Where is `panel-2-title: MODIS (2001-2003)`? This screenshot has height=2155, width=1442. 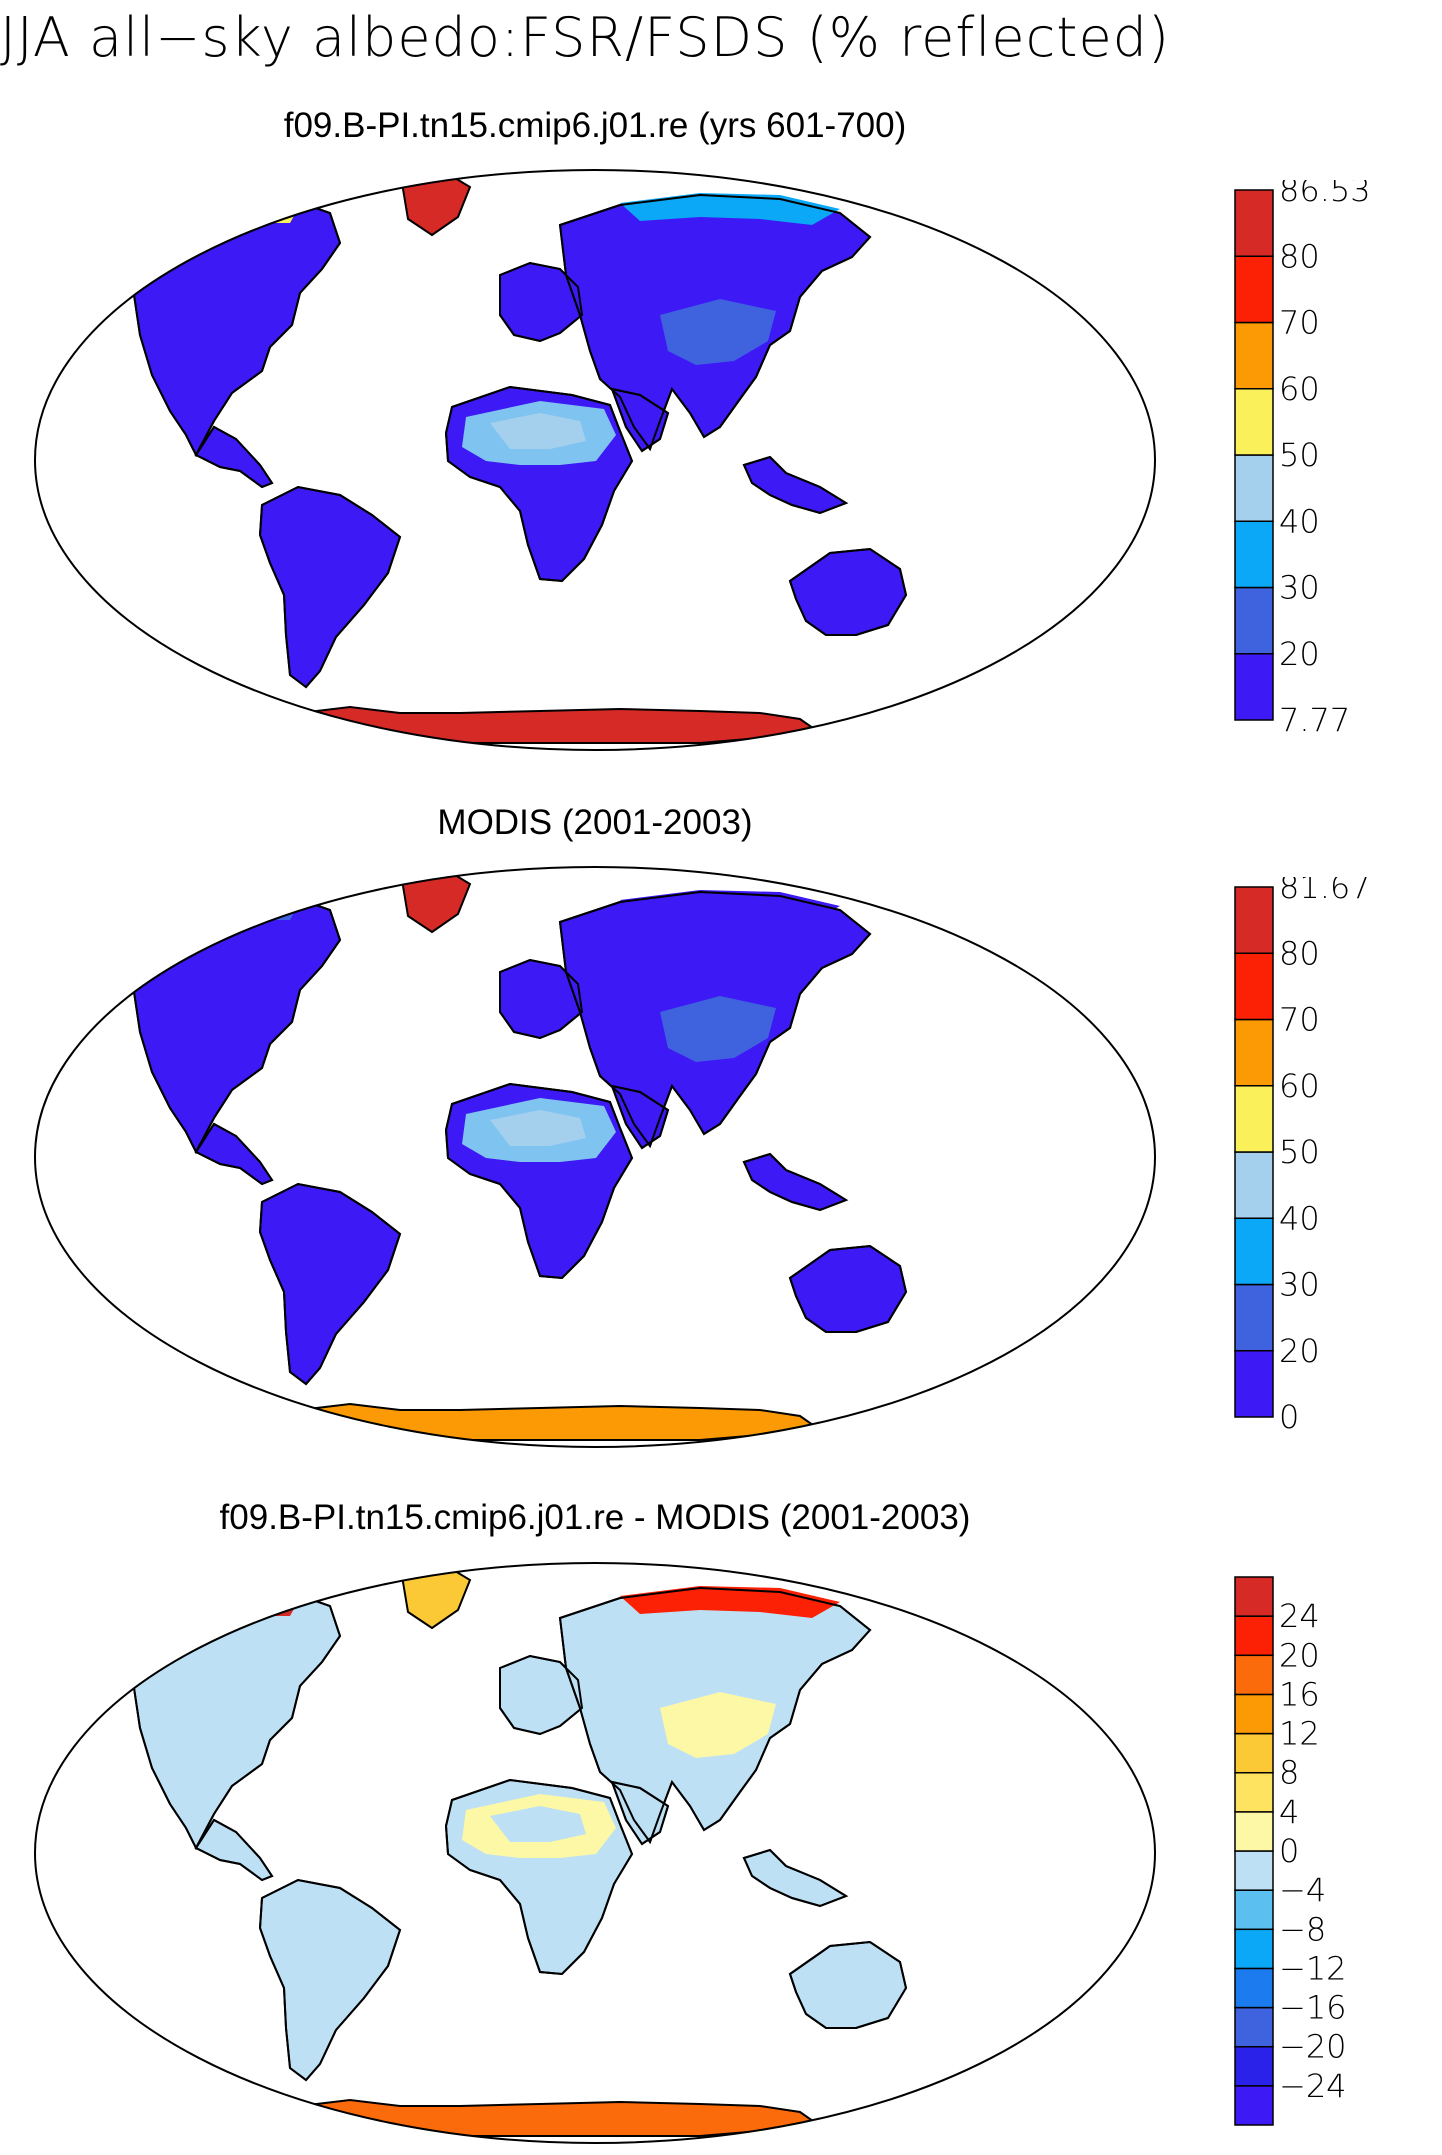
panel-2-title: MODIS (2001-2003) is located at coordinates (595, 822).